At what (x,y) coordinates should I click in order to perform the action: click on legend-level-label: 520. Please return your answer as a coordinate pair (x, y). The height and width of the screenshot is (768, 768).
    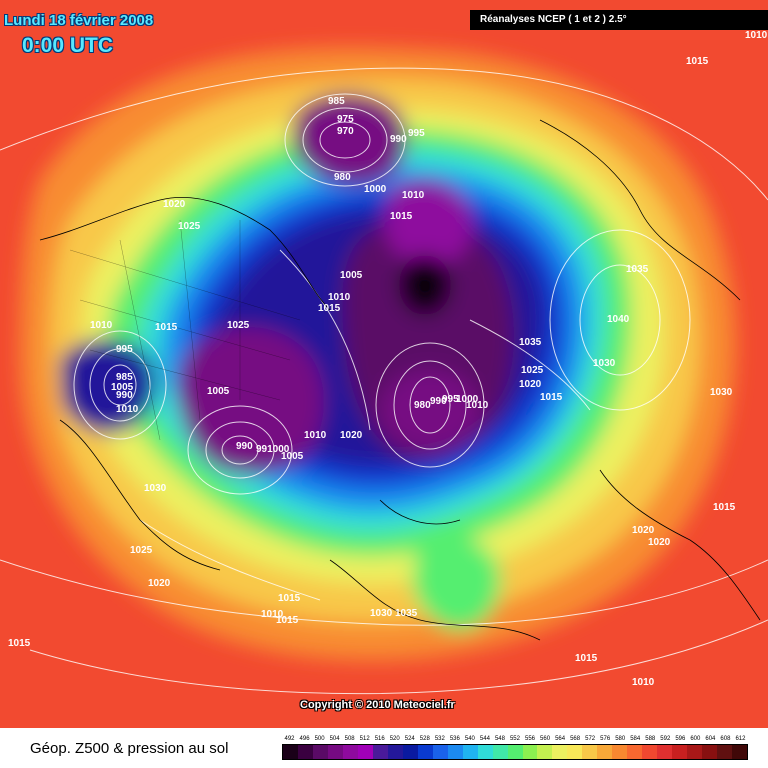
    Looking at the image, I should click on (394, 739).